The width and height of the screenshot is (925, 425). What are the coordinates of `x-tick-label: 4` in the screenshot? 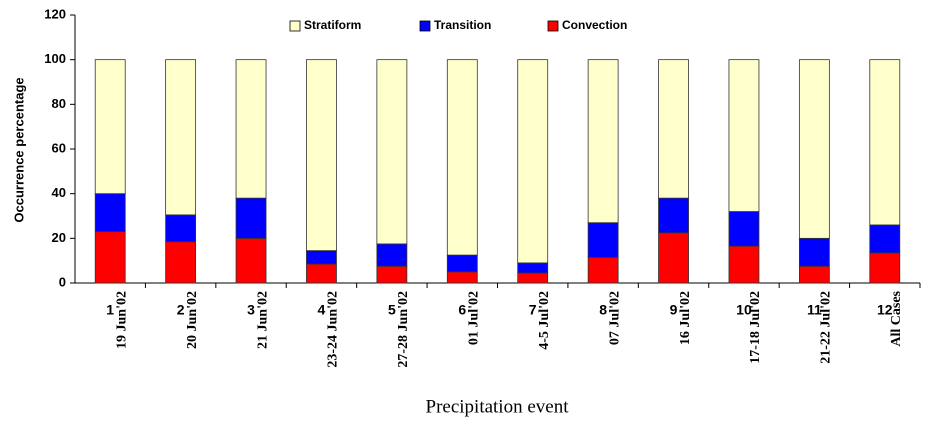 It's located at (322, 310).